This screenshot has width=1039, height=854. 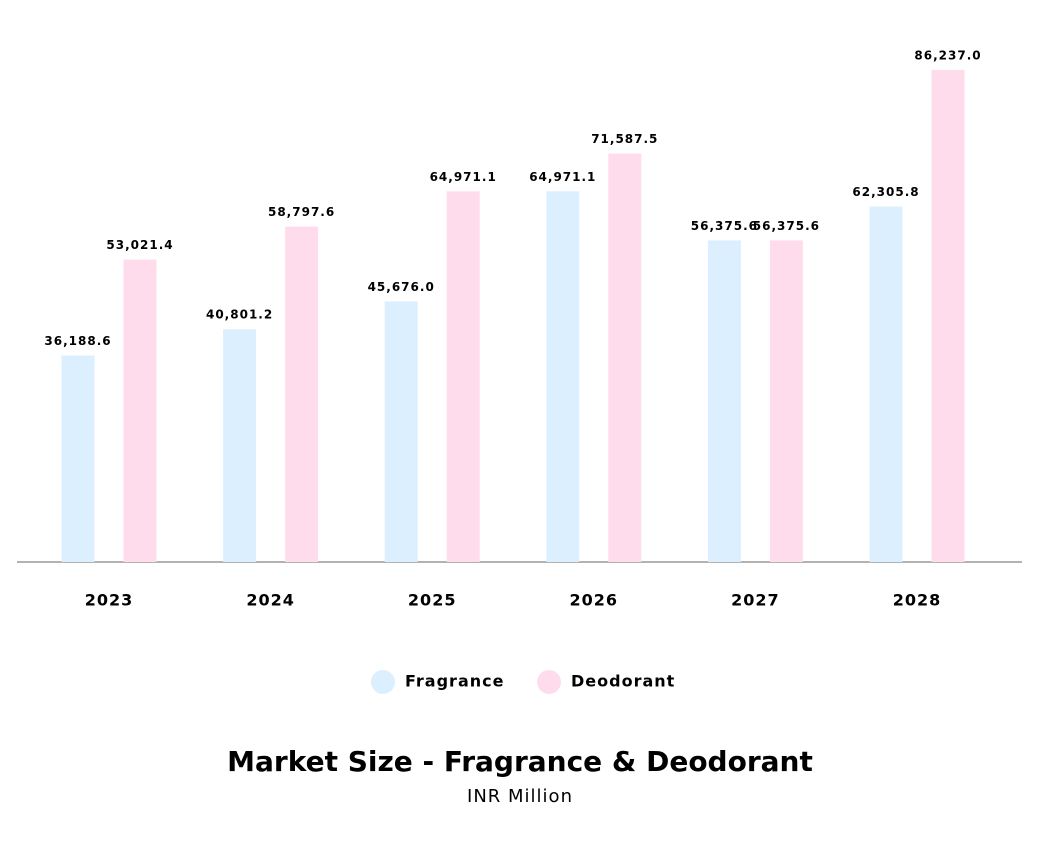 What do you see at coordinates (109, 600) in the screenshot?
I see `x-tick-label: 2023` at bounding box center [109, 600].